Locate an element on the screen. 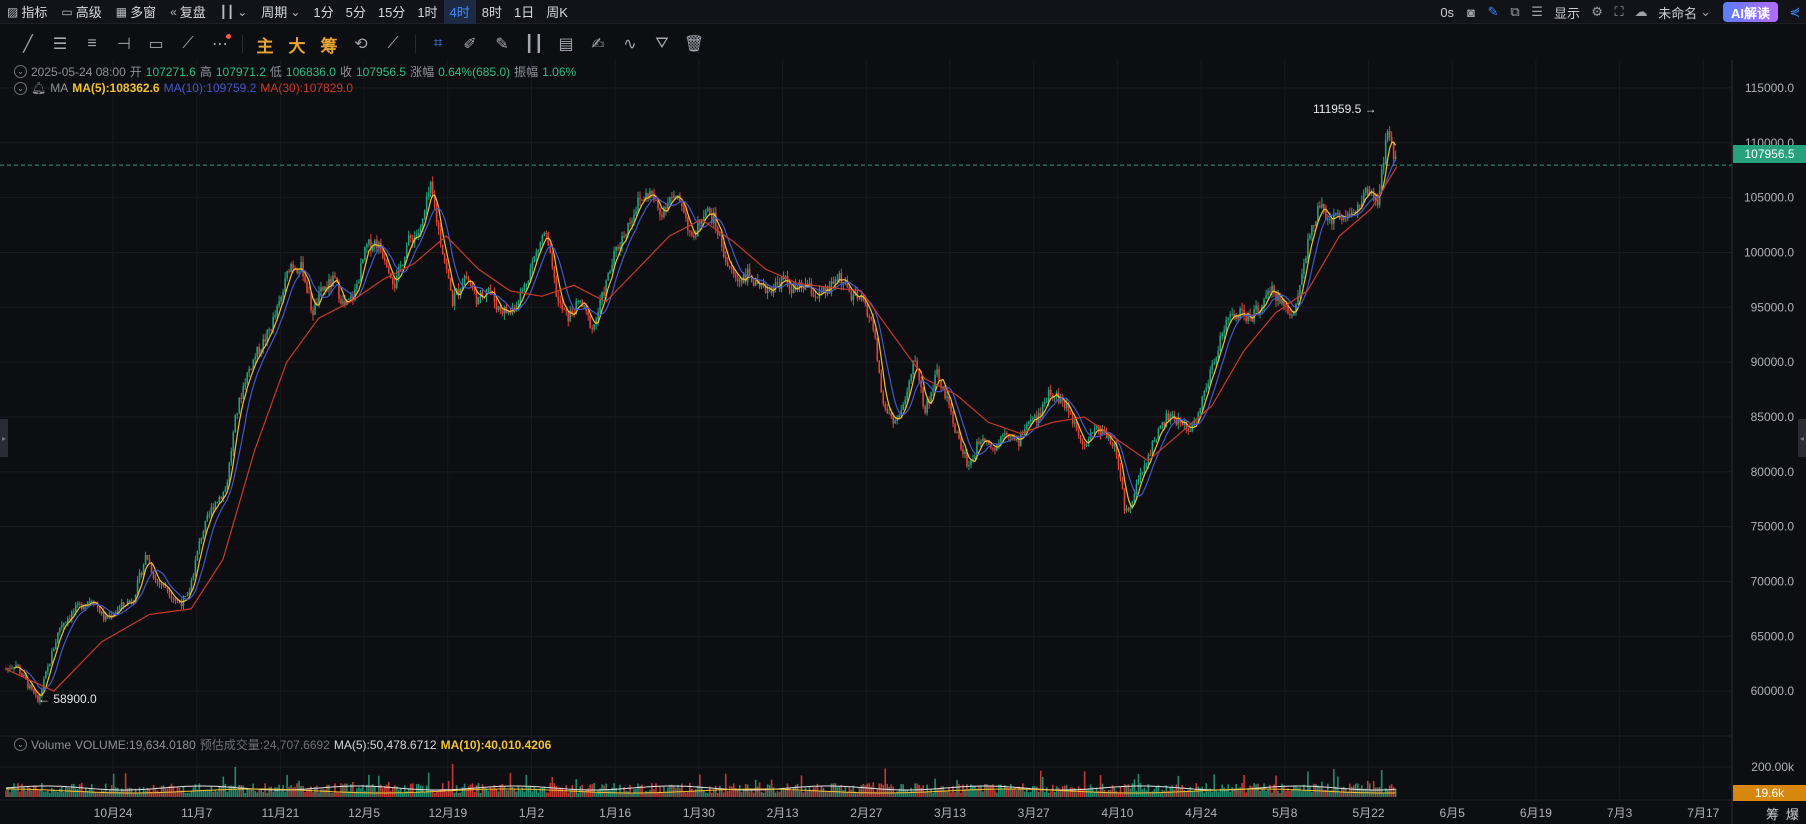 The height and width of the screenshot is (824, 1806). popout-icon: ⧉ is located at coordinates (1515, 11).